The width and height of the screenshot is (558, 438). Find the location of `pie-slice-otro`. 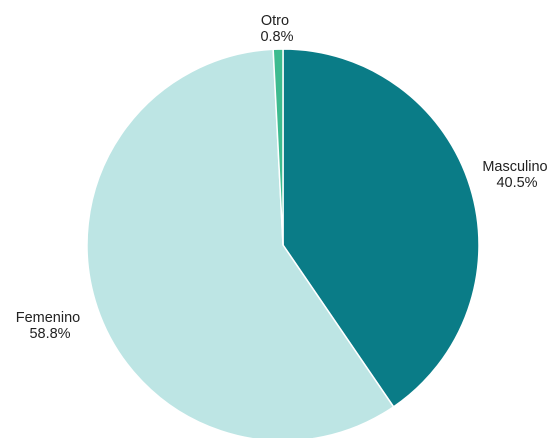

pie-slice-otro is located at coordinates (278, 147).